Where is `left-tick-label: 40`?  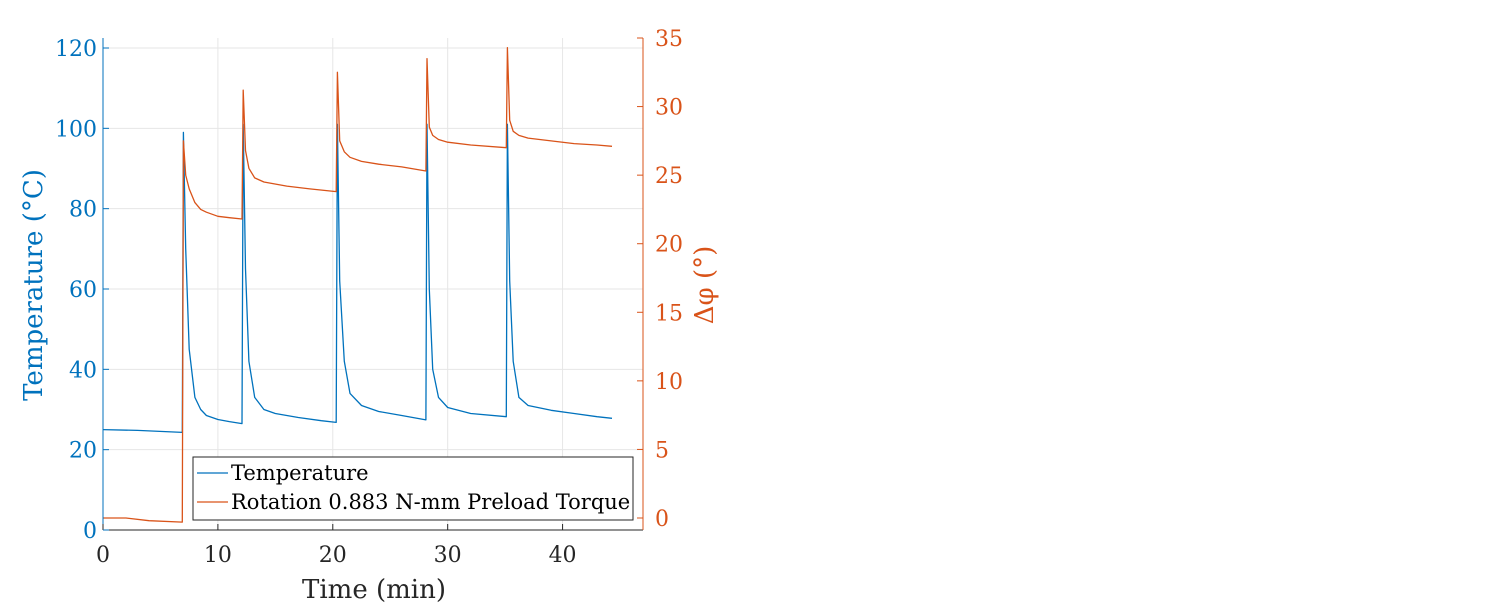
left-tick-label: 40 is located at coordinates (83, 370).